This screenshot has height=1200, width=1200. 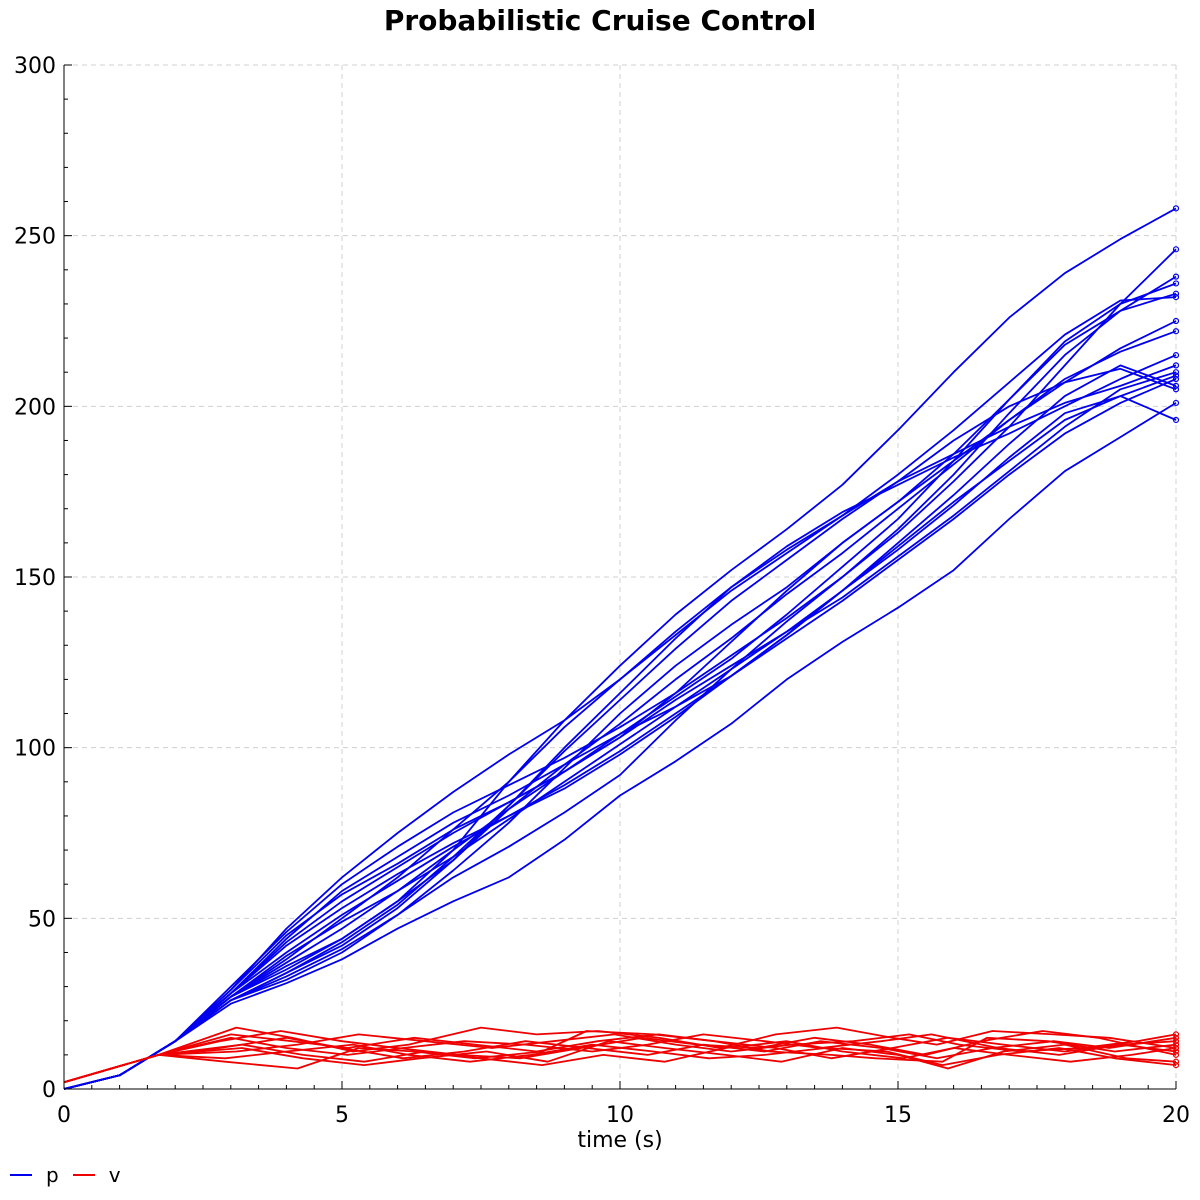 What do you see at coordinates (49, 1090) in the screenshot?
I see `y-tick-label: 0` at bounding box center [49, 1090].